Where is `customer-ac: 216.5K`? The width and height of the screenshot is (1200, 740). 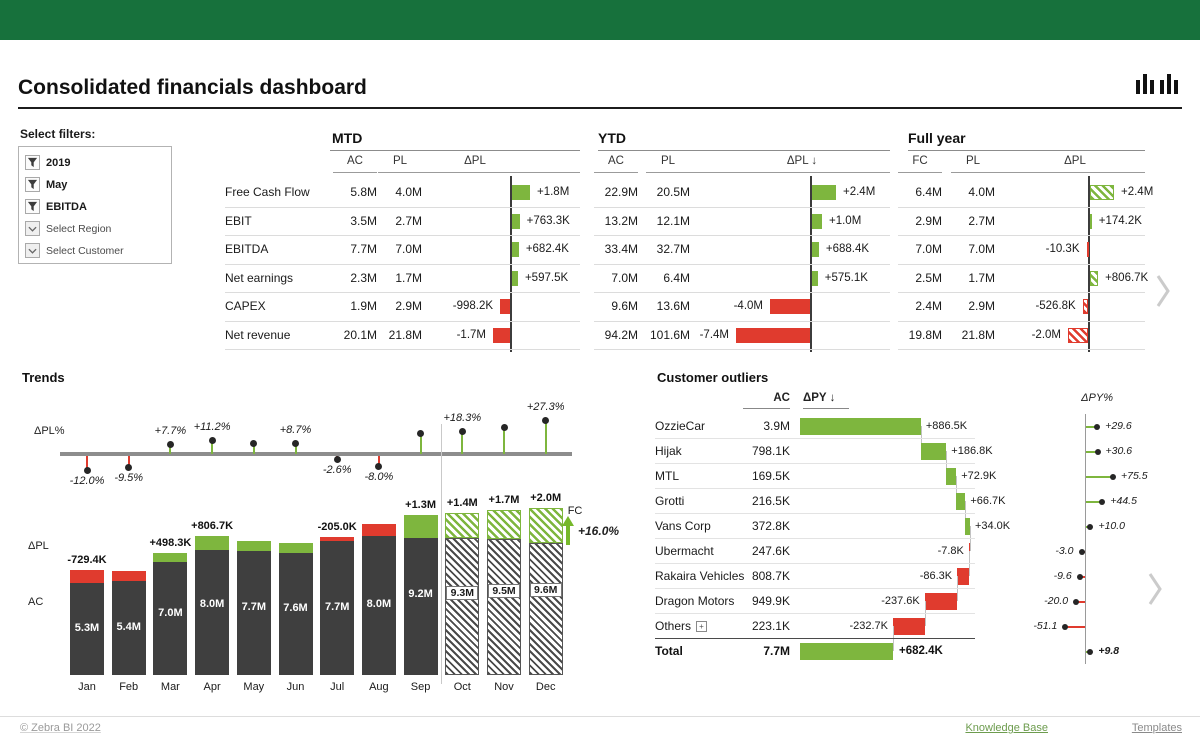 customer-ac: 216.5K is located at coordinates (770, 501).